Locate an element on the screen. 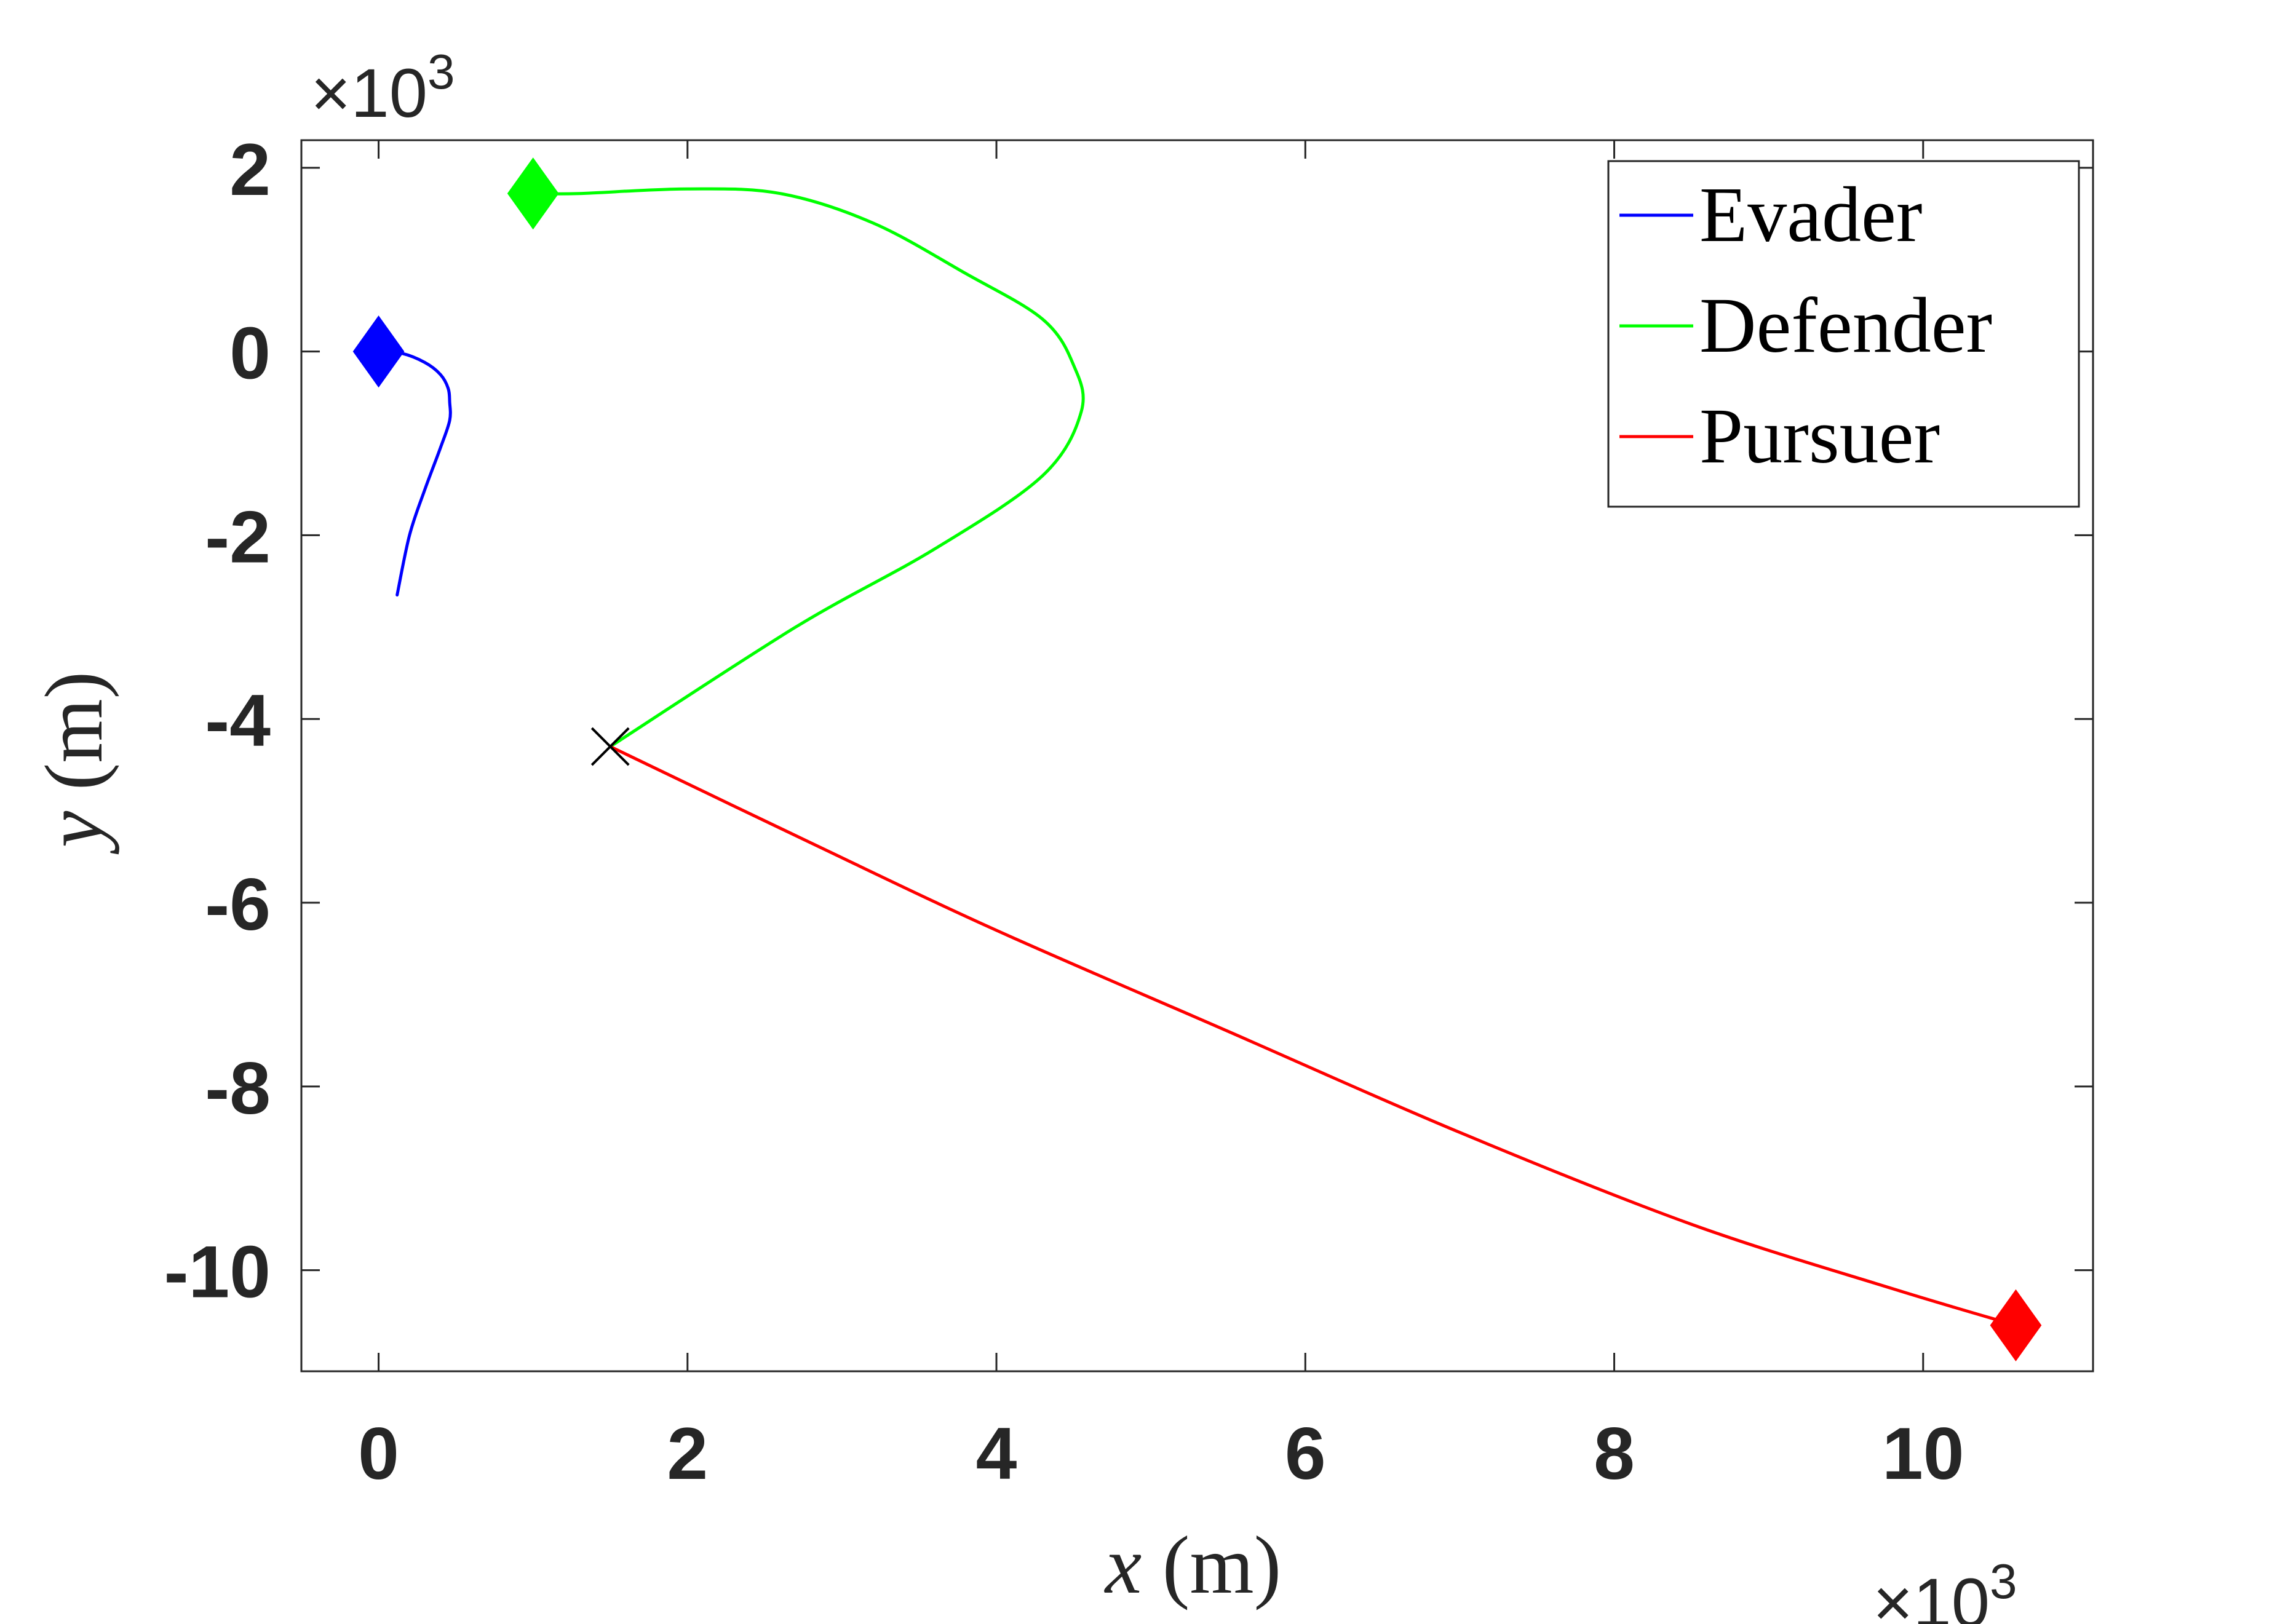 Image resolution: width=2296 pixels, height=1624 pixels. y-axis-label-var: y is located at coordinates (73, 832).